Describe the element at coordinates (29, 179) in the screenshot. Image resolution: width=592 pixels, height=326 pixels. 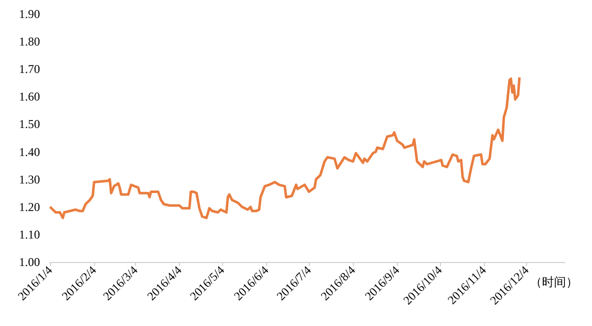
I see `y-tick-label: 1.30` at that location.